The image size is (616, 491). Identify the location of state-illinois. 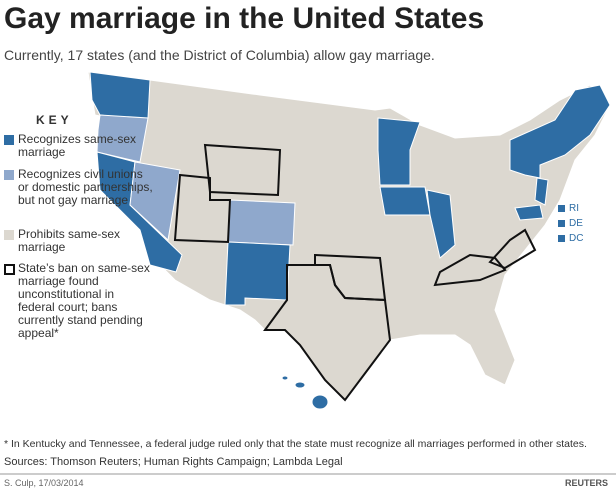
(441, 224).